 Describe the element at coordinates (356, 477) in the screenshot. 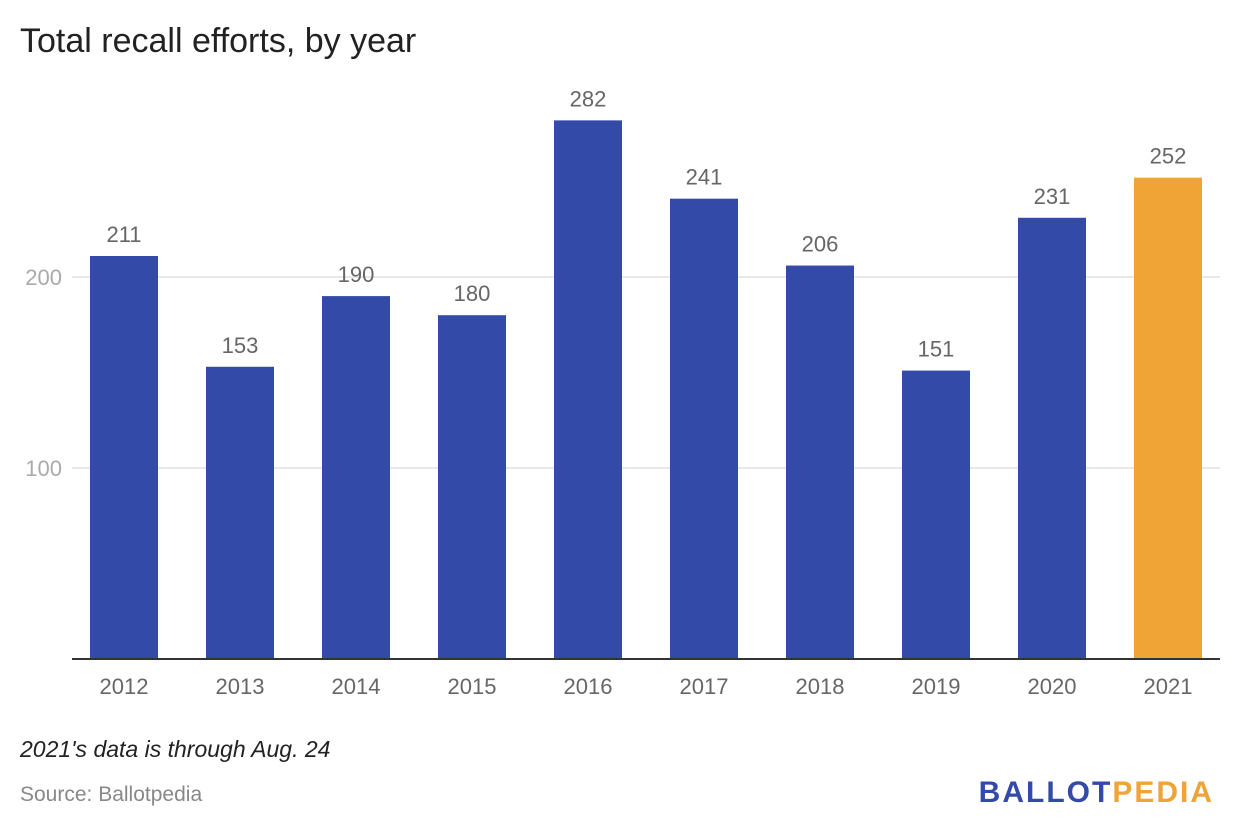

I see `bar-2014` at that location.